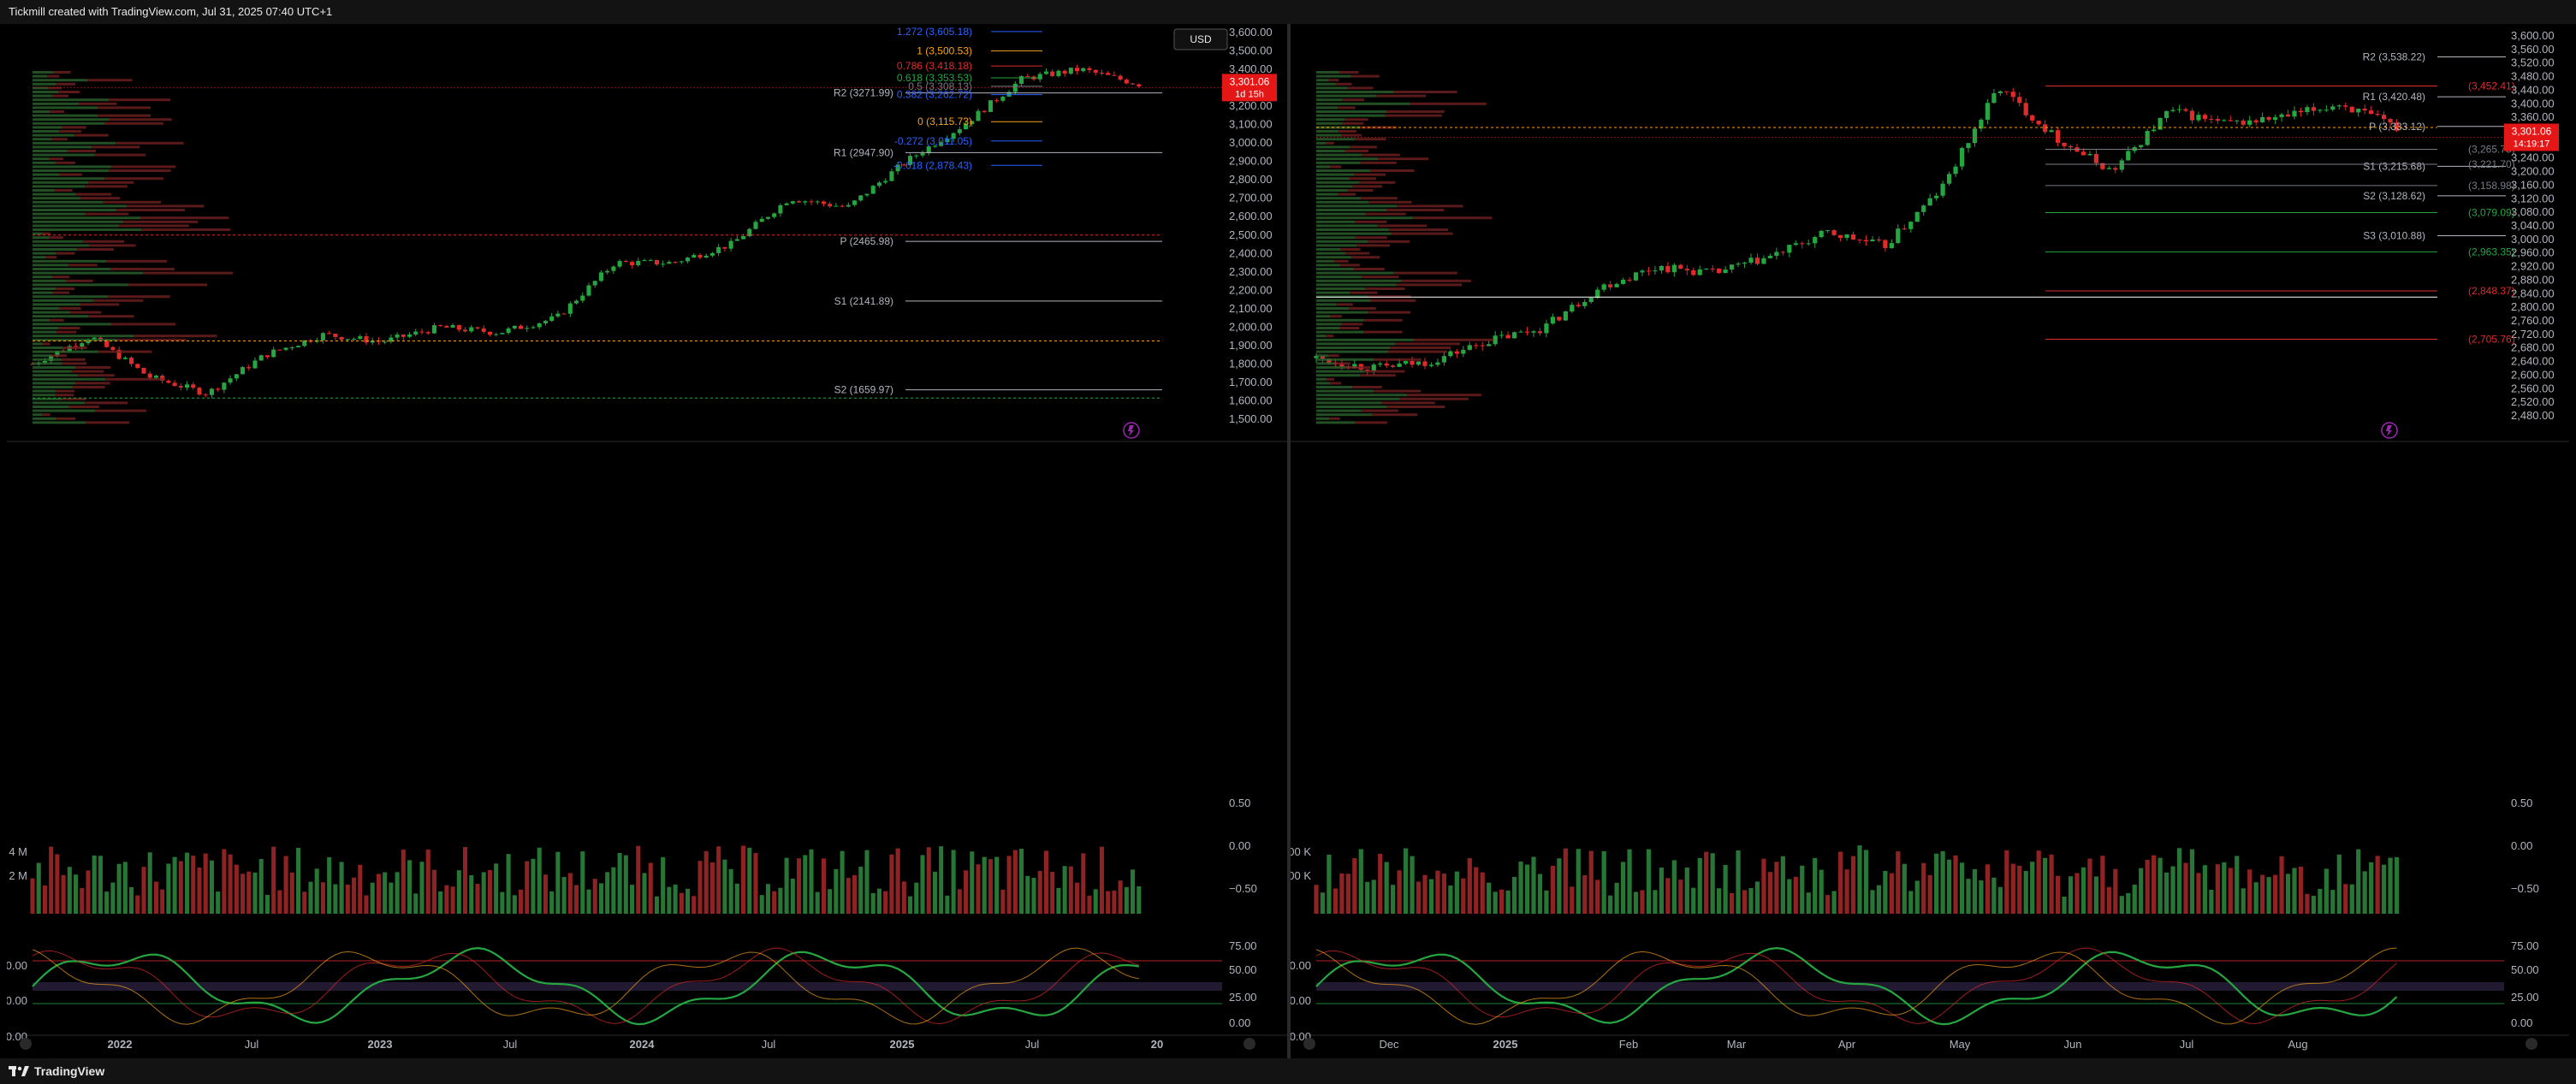 The height and width of the screenshot is (1084, 2576). Describe the element at coordinates (2394, 56) in the screenshot. I see `level-label: R2 (3,538.22)` at that location.